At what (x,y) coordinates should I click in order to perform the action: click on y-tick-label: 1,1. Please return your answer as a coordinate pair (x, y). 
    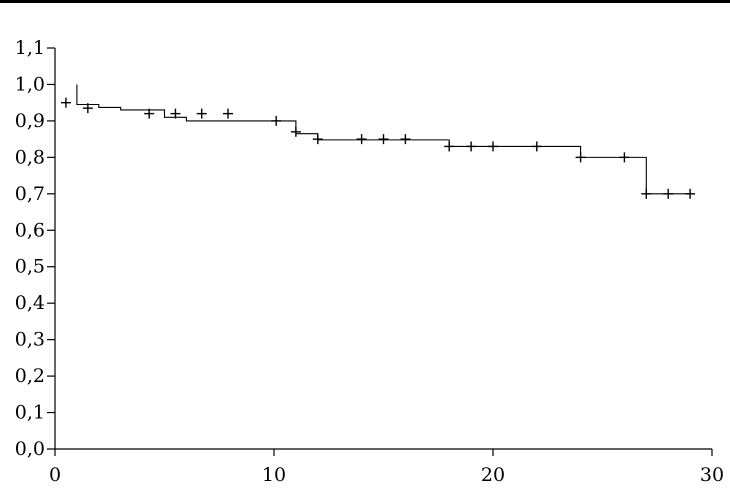
    Looking at the image, I should click on (30, 48).